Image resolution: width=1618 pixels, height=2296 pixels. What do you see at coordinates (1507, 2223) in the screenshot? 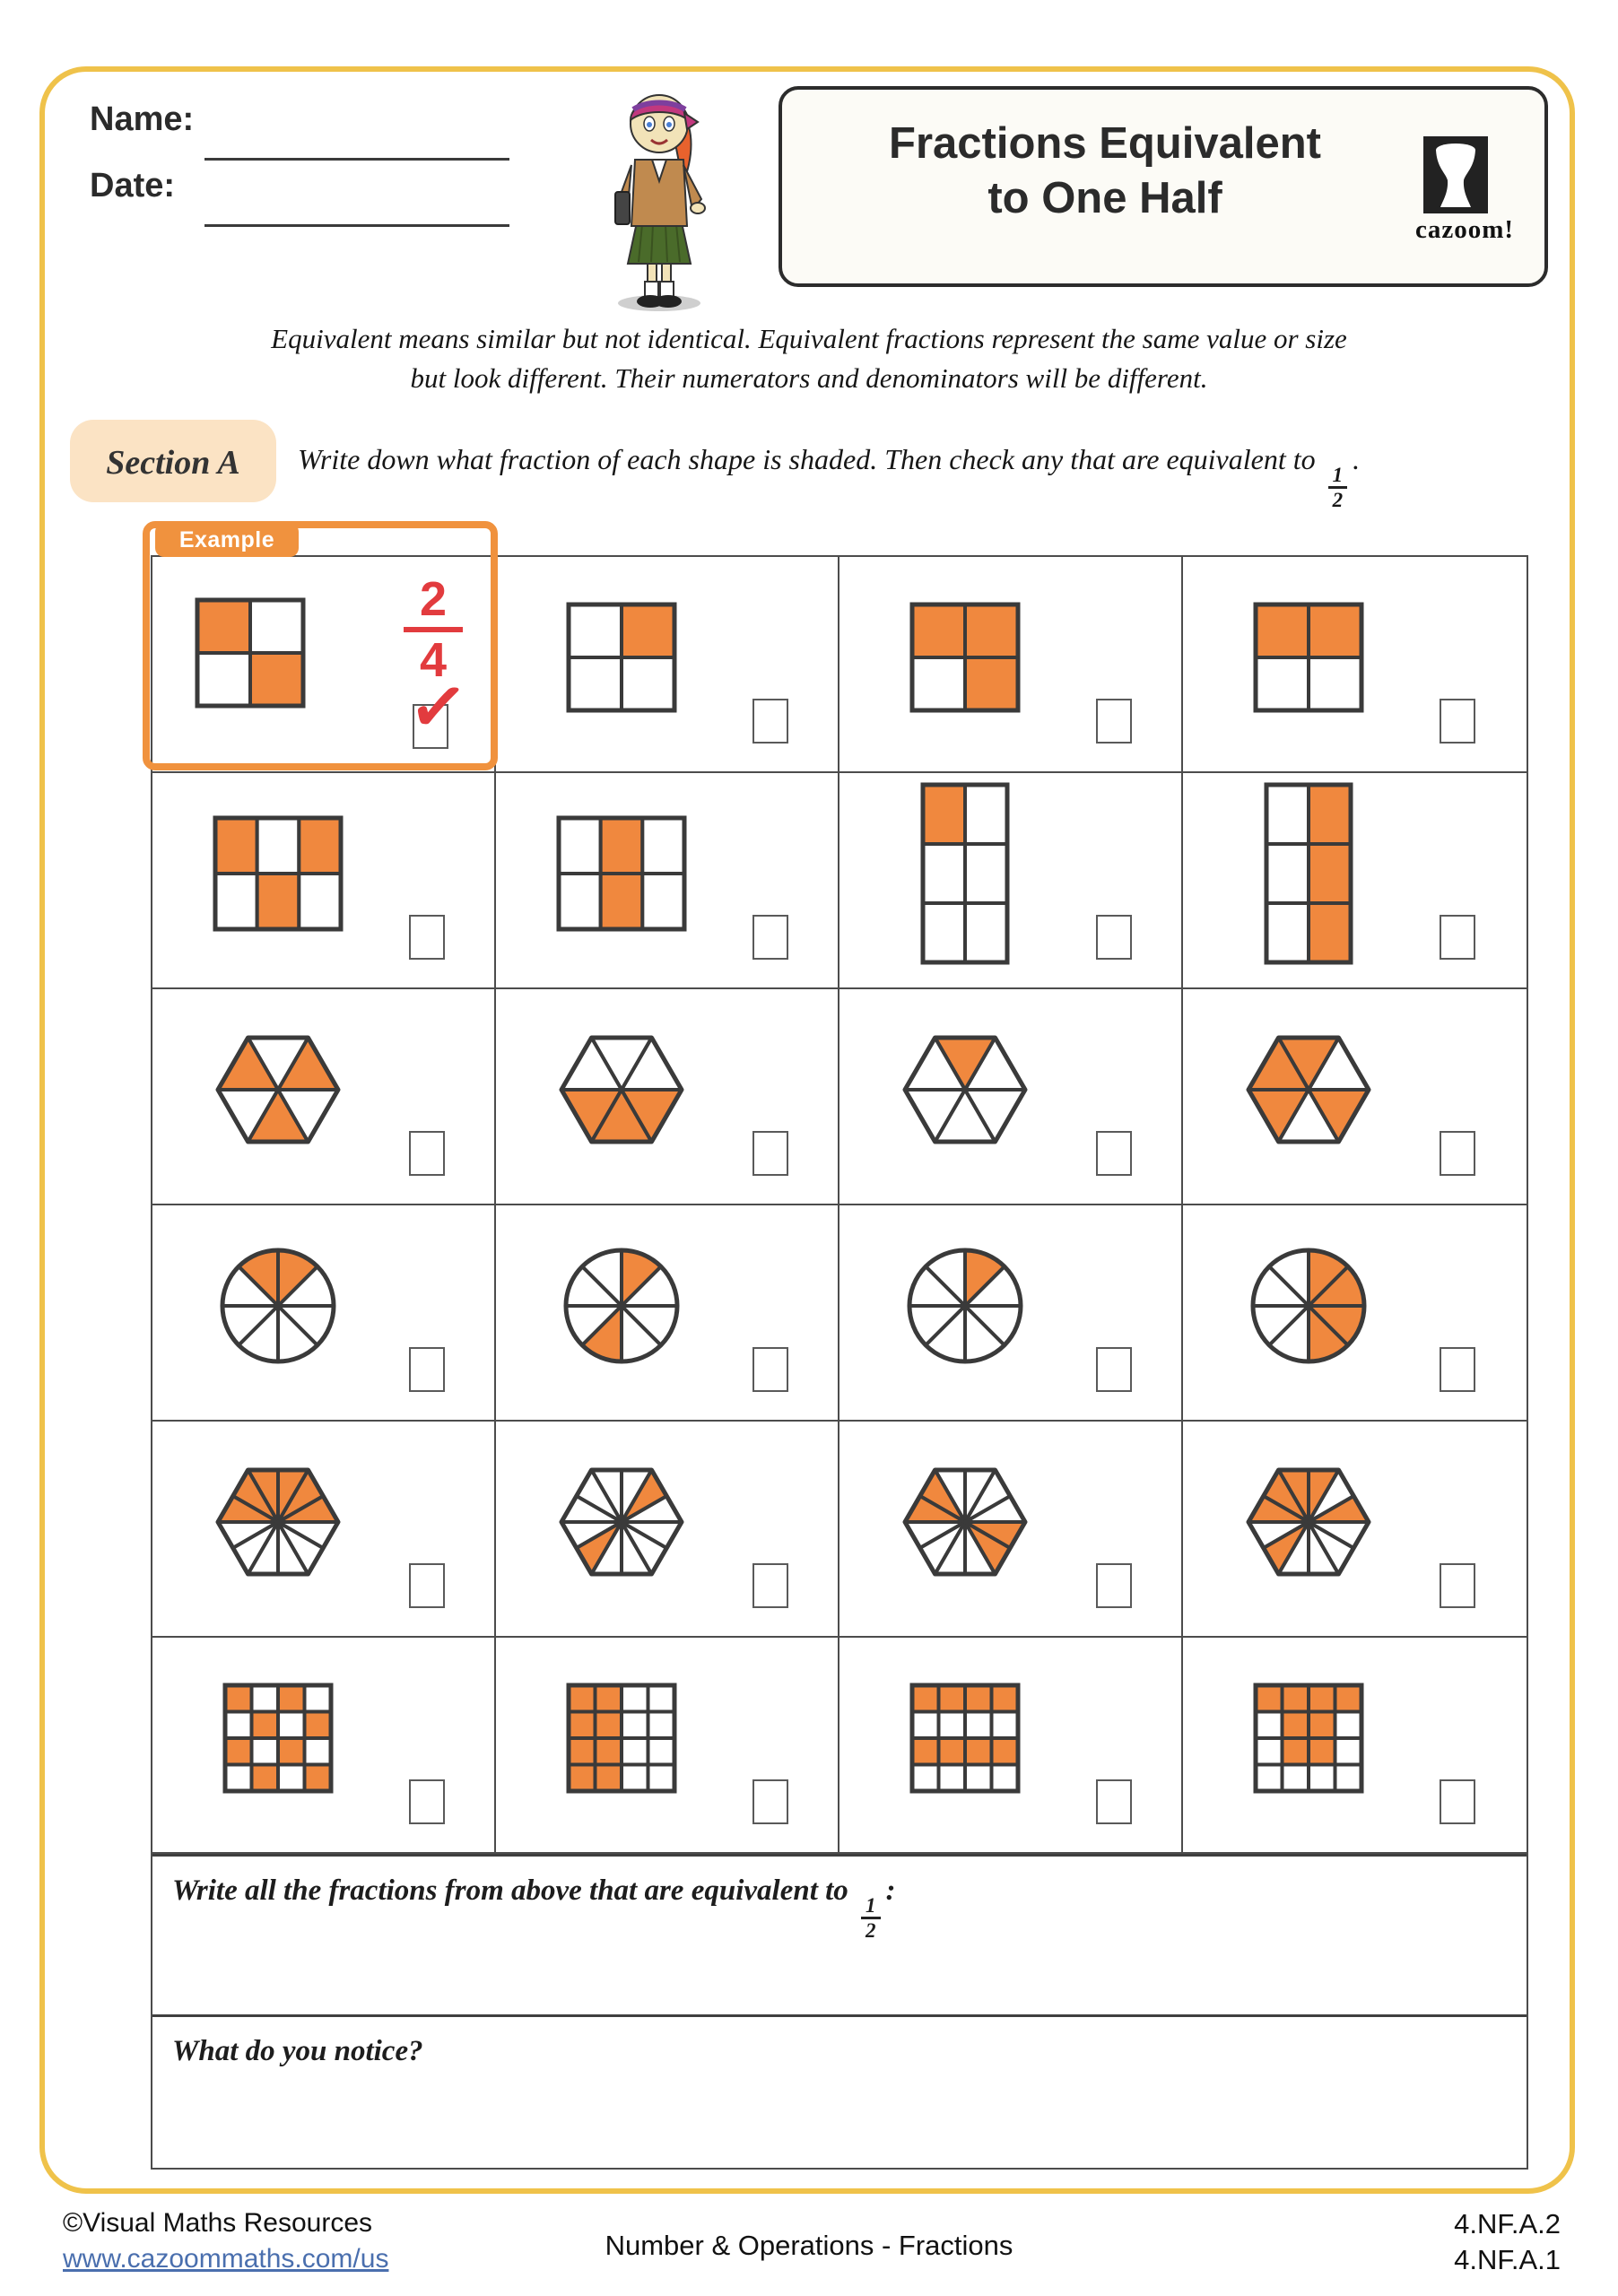
I see `standard-code-1: 4.NF.A.2` at bounding box center [1507, 2223].